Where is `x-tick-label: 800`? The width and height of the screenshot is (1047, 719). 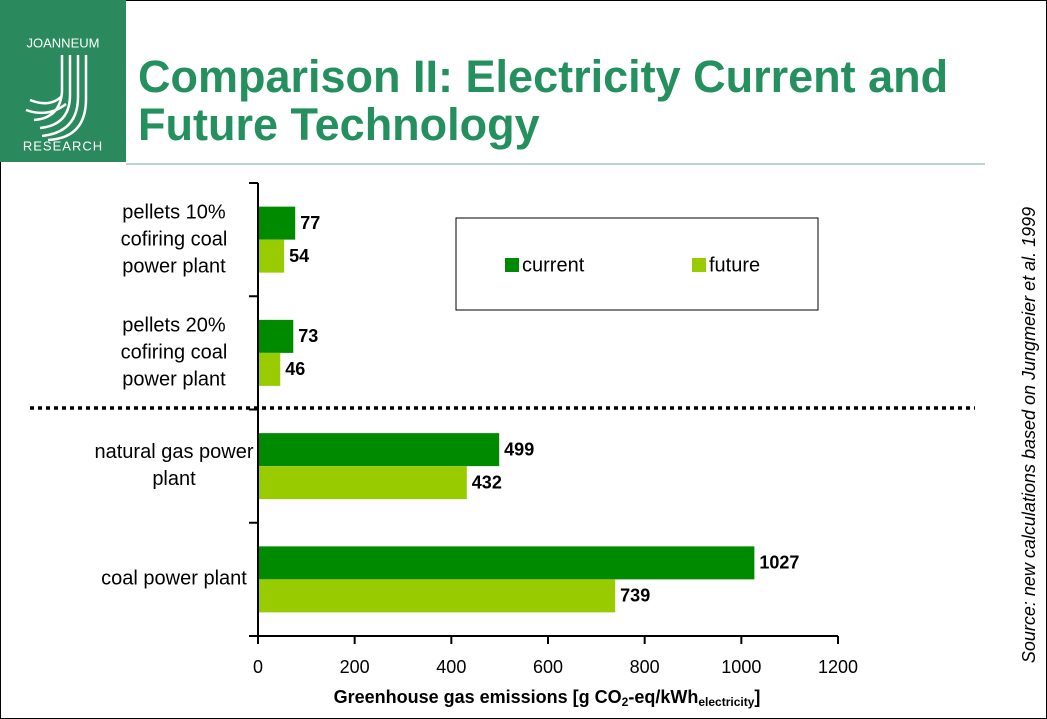 x-tick-label: 800 is located at coordinates (645, 667).